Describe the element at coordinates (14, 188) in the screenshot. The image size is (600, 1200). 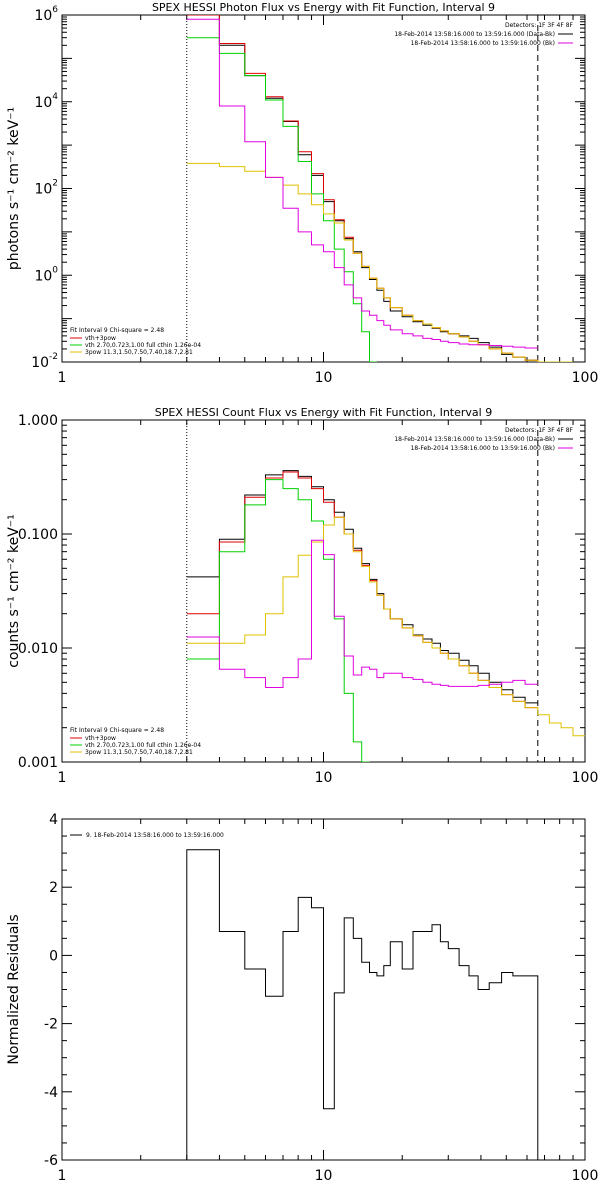
I see `y-axis-label: photons s⁻¹ cm⁻² keV⁻¹` at that location.